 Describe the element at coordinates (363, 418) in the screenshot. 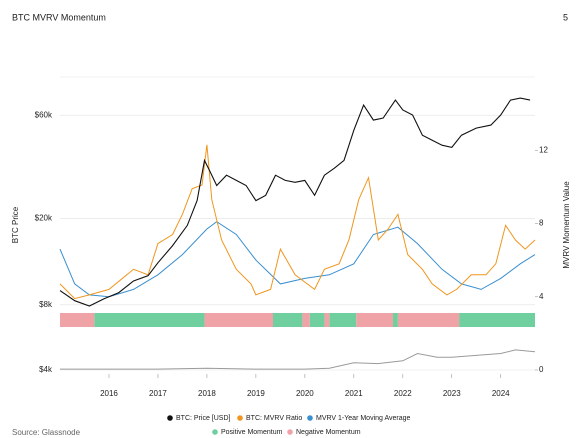

I see `legend-label: MVRV 1-Year Moving Average` at that location.